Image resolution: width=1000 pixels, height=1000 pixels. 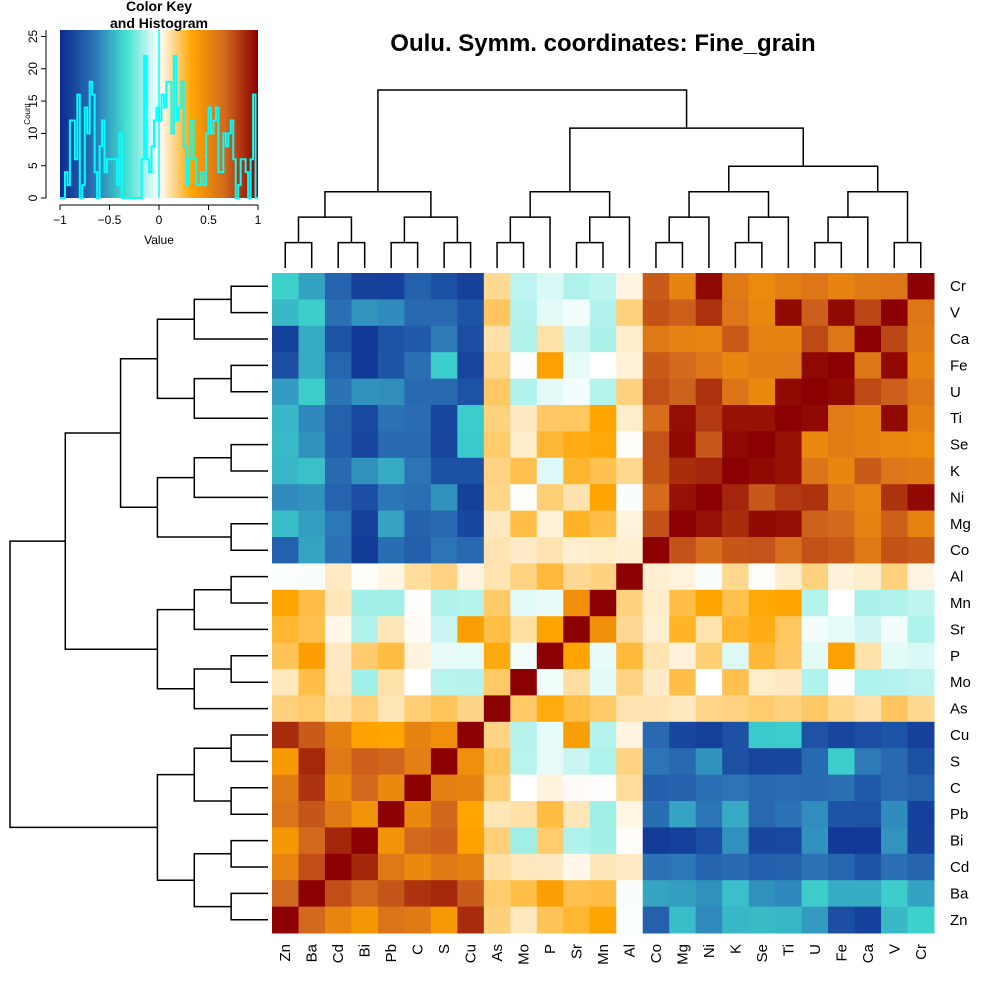 What do you see at coordinates (603, 577) in the screenshot?
I see `heatmap-cell-Al-Mn` at bounding box center [603, 577].